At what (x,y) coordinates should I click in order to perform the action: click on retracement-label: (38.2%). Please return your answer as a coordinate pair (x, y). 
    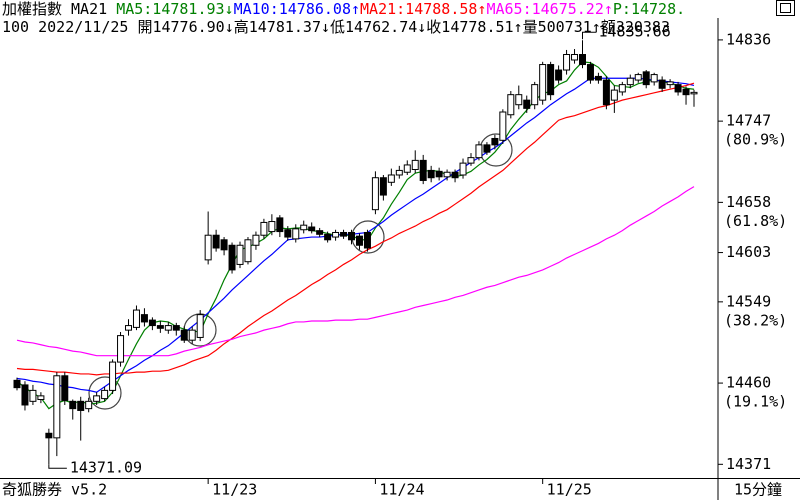
    Looking at the image, I should click on (755, 320).